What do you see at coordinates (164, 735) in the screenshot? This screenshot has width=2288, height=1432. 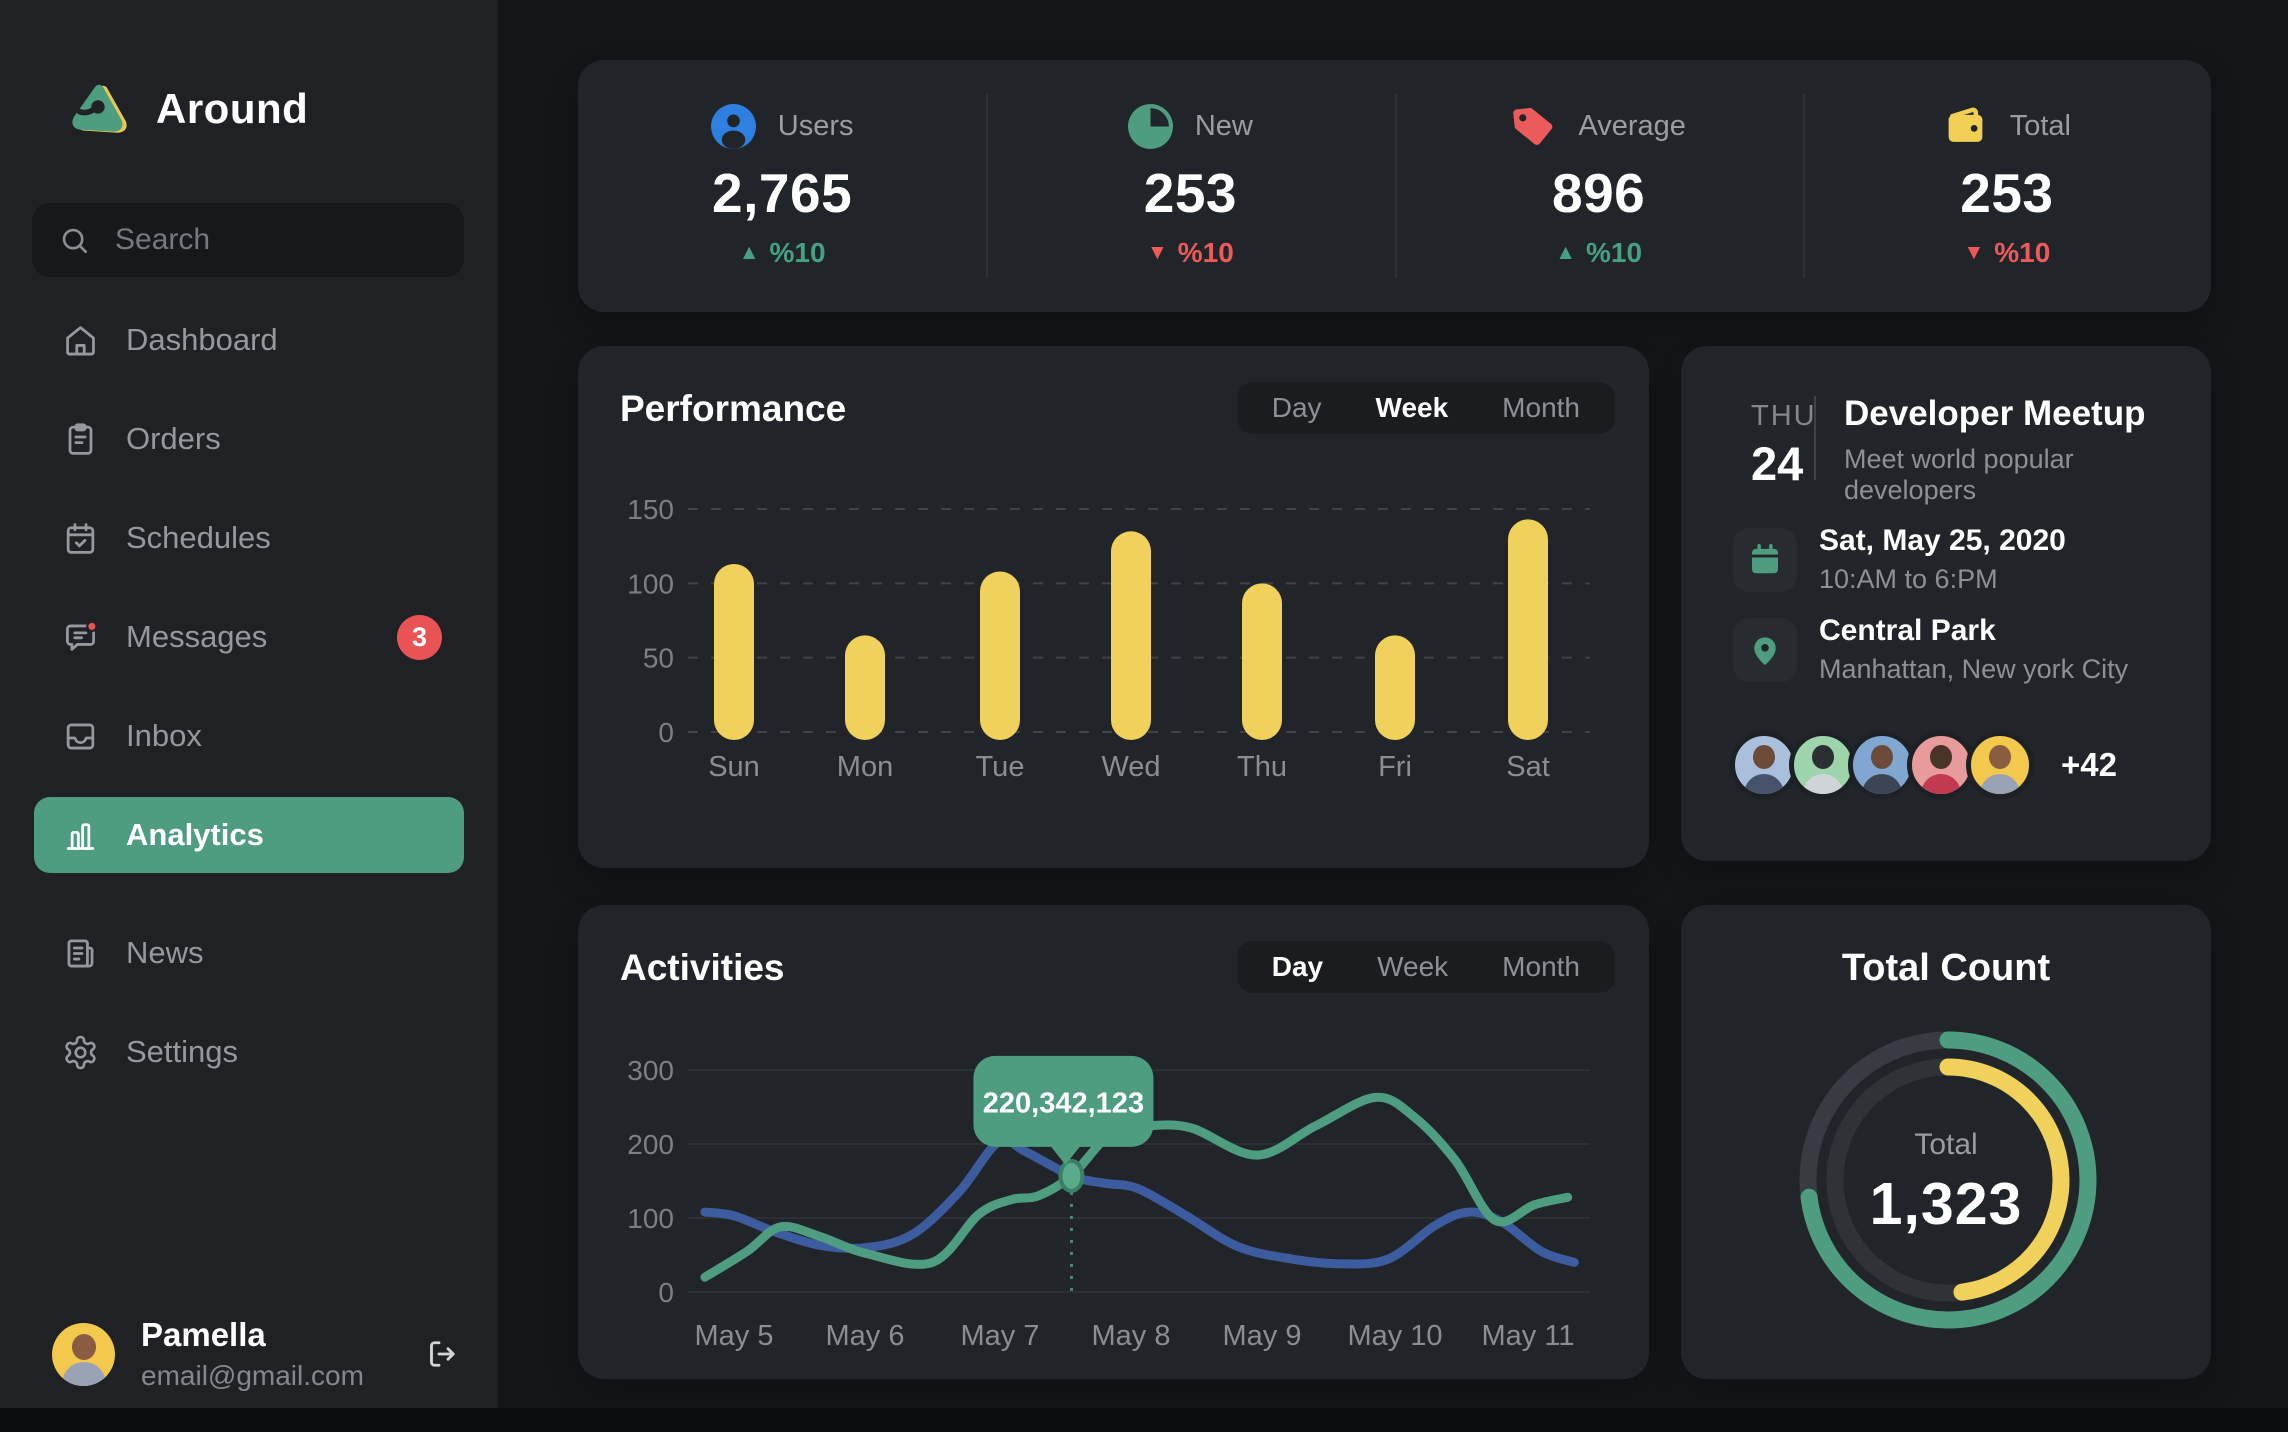 I see `sidebar-item-label: Inbox` at bounding box center [164, 735].